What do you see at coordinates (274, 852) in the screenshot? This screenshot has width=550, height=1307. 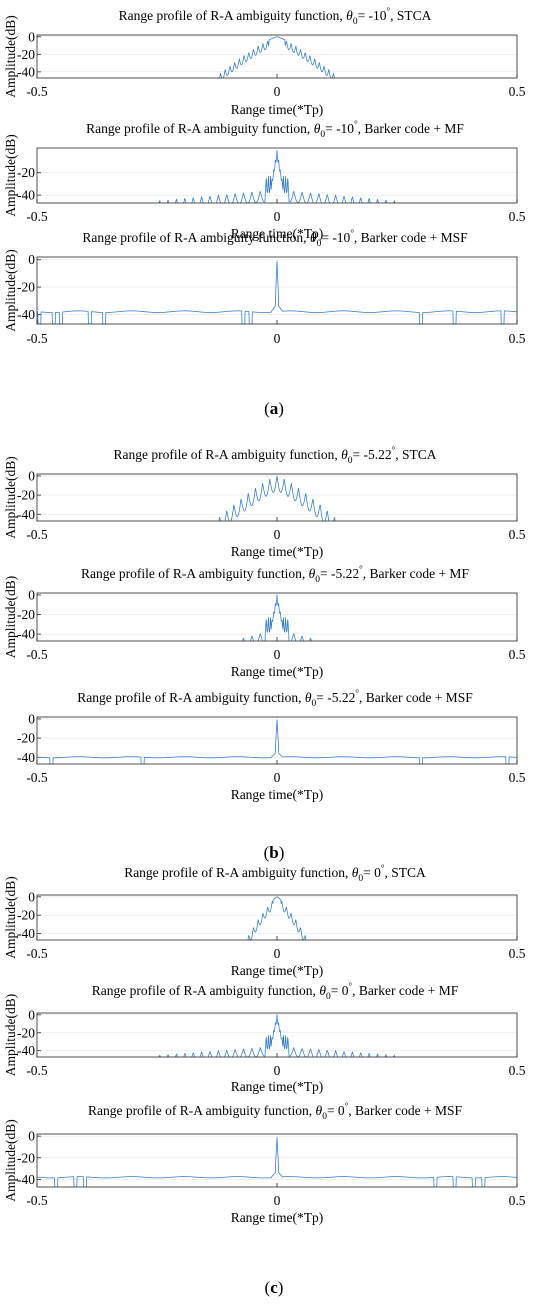 I see `panel-caption: (b)` at bounding box center [274, 852].